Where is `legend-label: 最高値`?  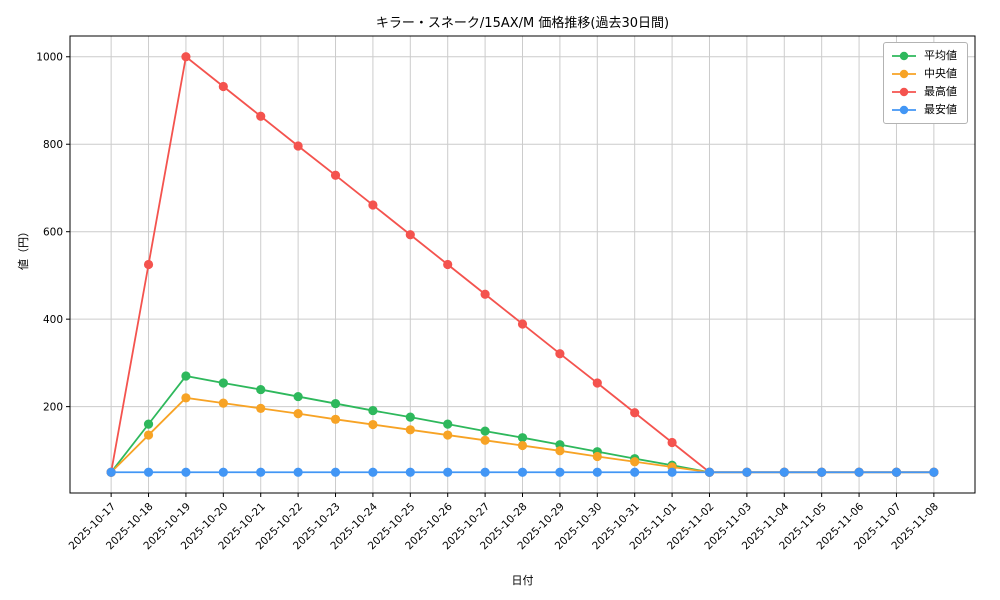
legend-label: 最高値 is located at coordinates (940, 91).